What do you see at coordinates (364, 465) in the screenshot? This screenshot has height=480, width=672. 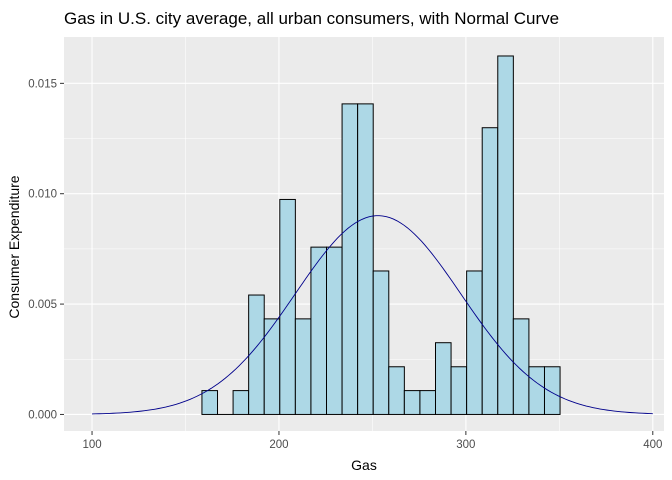 I see `x-axis-title: Gas` at bounding box center [364, 465].